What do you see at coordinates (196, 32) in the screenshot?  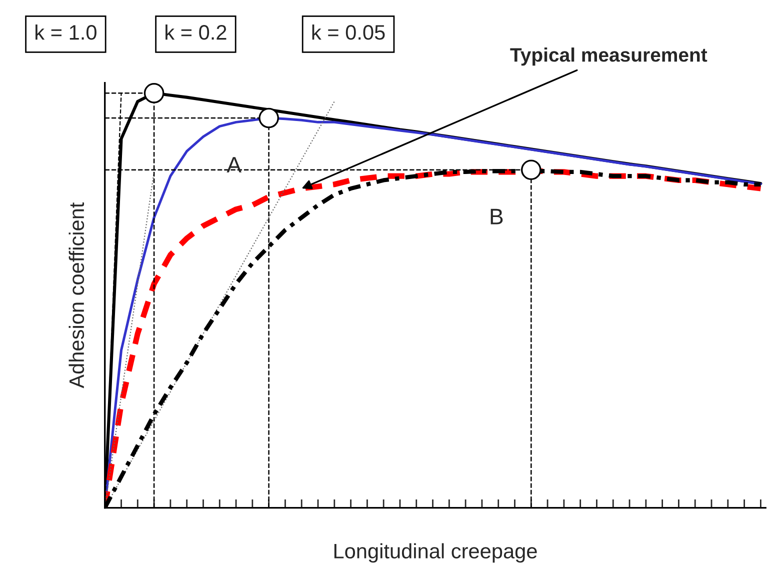 I see `text: k = 0.2` at bounding box center [196, 32].